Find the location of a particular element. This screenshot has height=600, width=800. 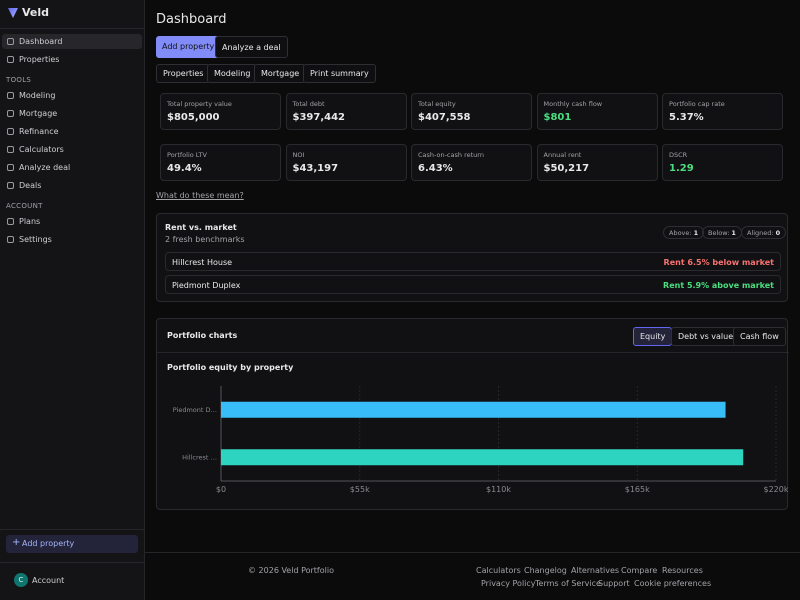

metric-value: $397,442 is located at coordinates (319, 117).